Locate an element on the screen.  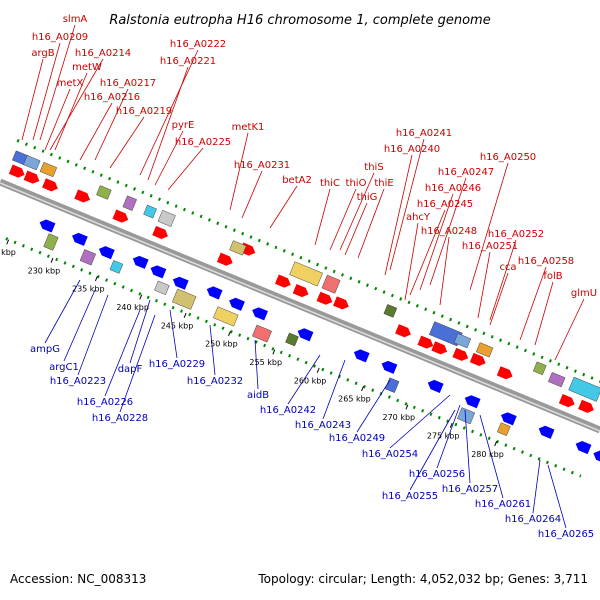
forward-gene-label: h16_A0245 is located at coordinates (445, 204).